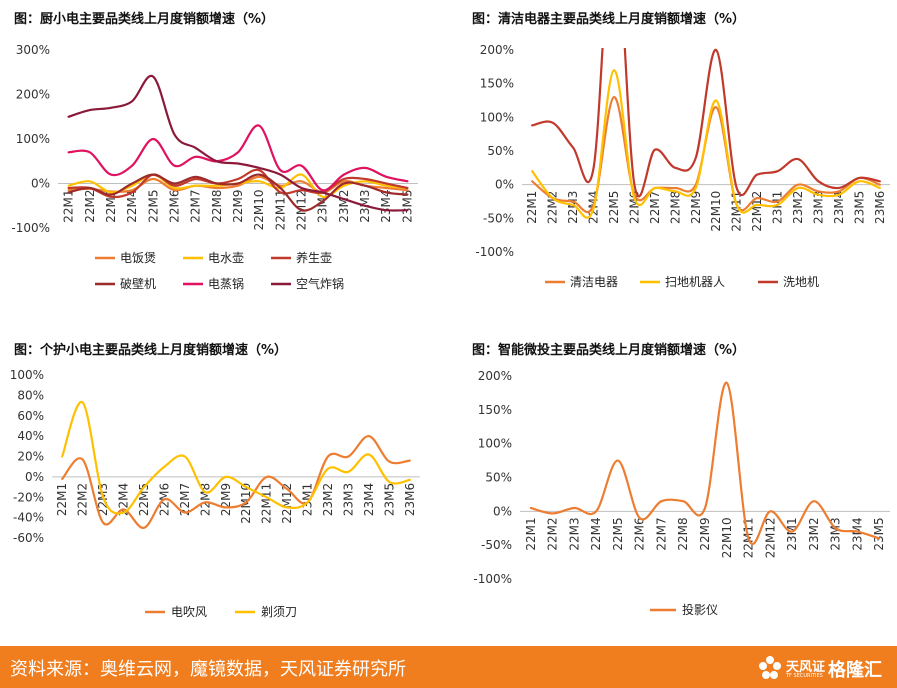 This screenshot has width=897, height=688. What do you see at coordinates (144, 19) in the screenshot?
I see `chart-title-kitchen: 图：厨小电主要品类线上月度销额增速（%）` at bounding box center [144, 19].